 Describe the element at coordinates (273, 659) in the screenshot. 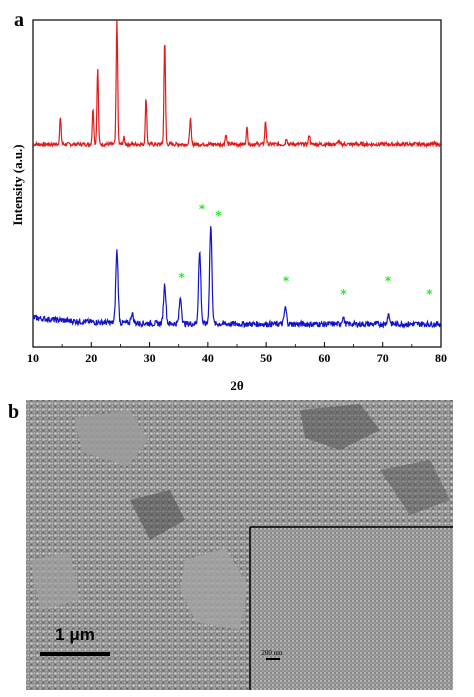

I see `inset-scale-bar` at that location.